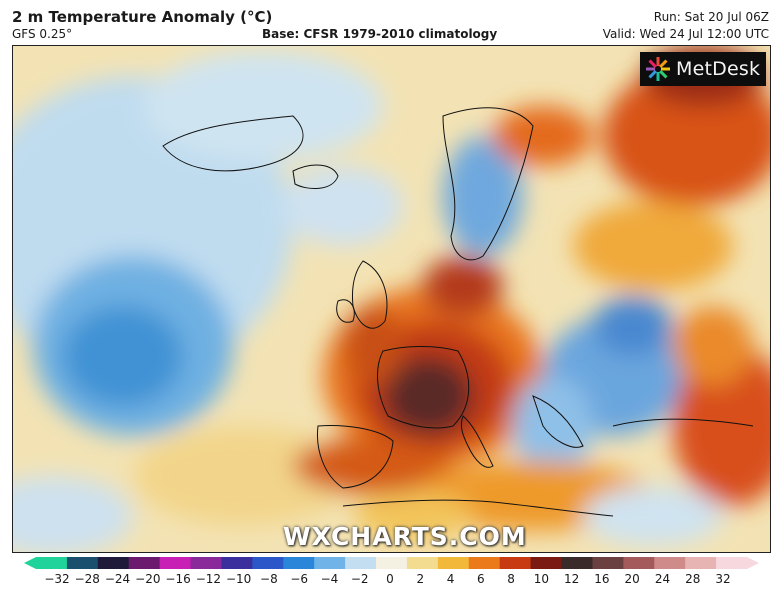 This screenshot has height=600, width=783. I want to click on colorbar-tick-label: 8, so click(511, 579).